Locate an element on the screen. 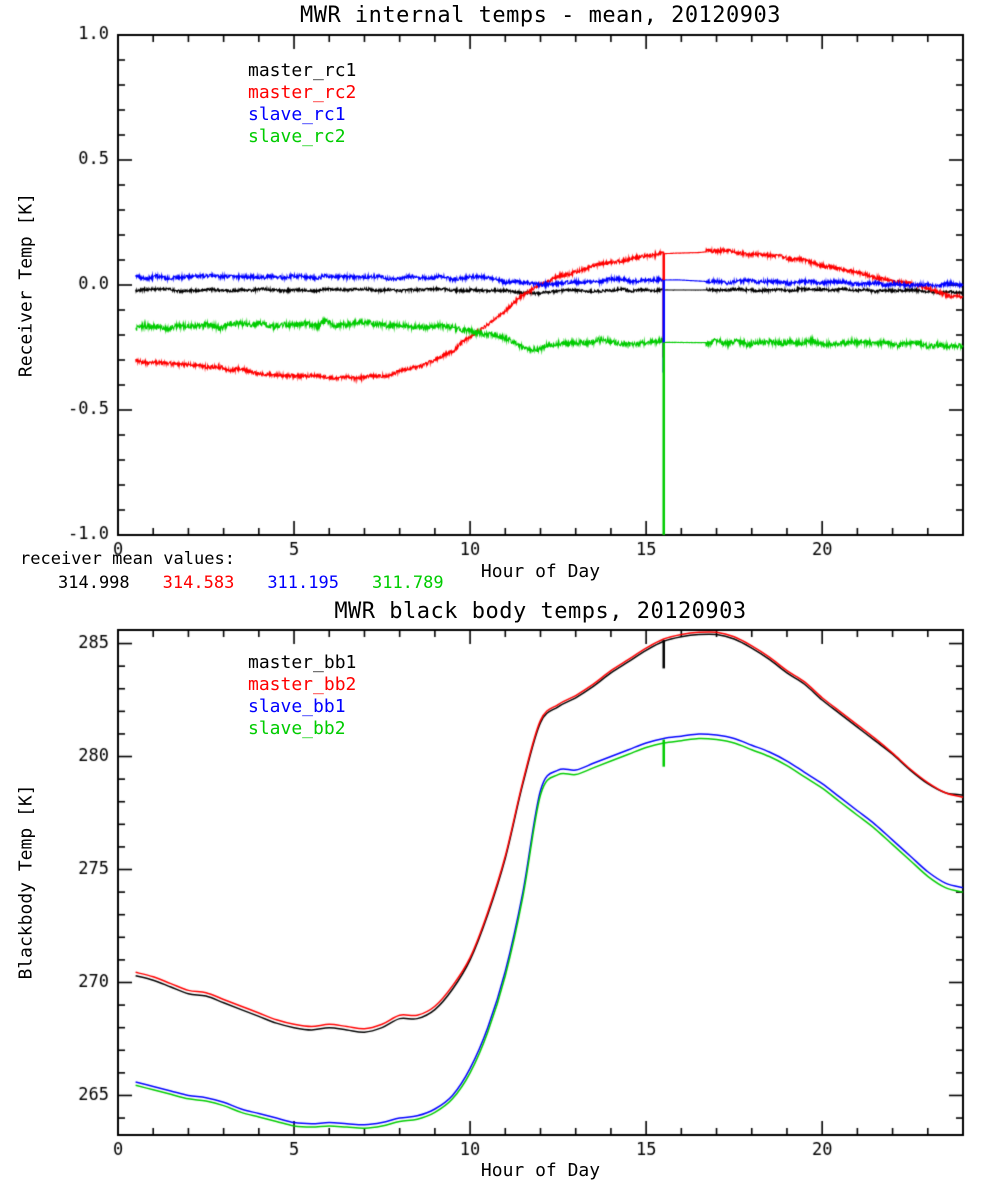  top-chart-xlabel: Hour of Day is located at coordinates (540, 571).